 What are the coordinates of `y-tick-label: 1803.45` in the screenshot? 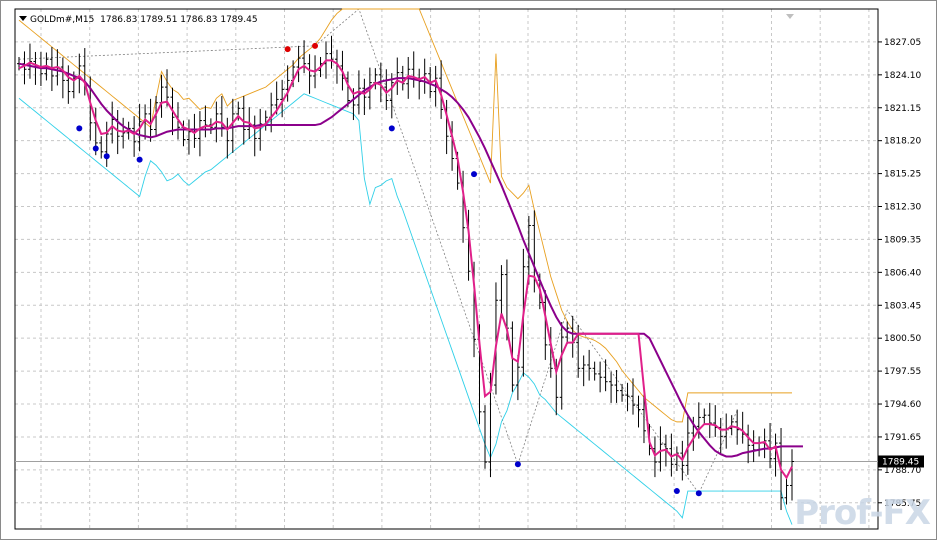 It's located at (902, 306).